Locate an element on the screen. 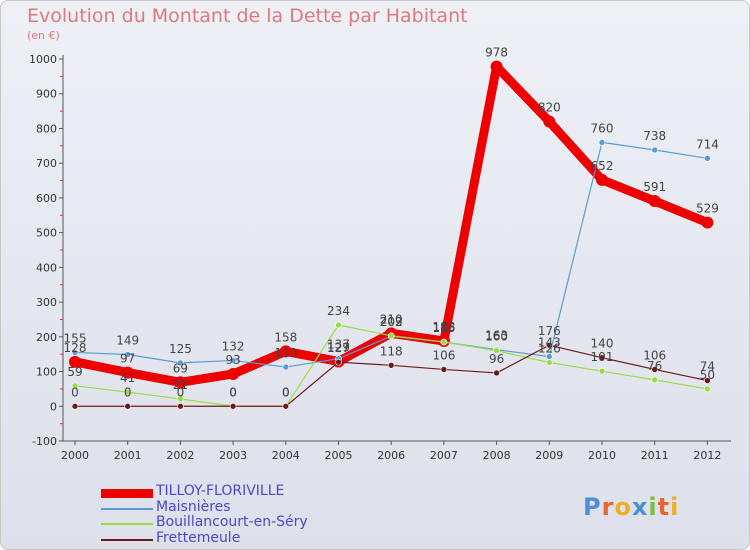 Image resolution: width=750 pixels, height=550 pixels. data-label-3: 127 is located at coordinates (338, 348).